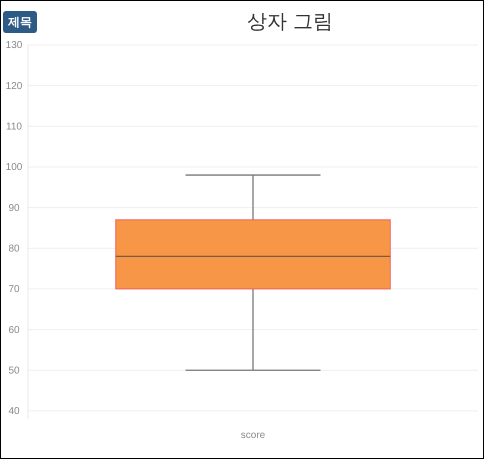 The height and width of the screenshot is (459, 484). I want to click on y-tick-label: 80, so click(14, 248).